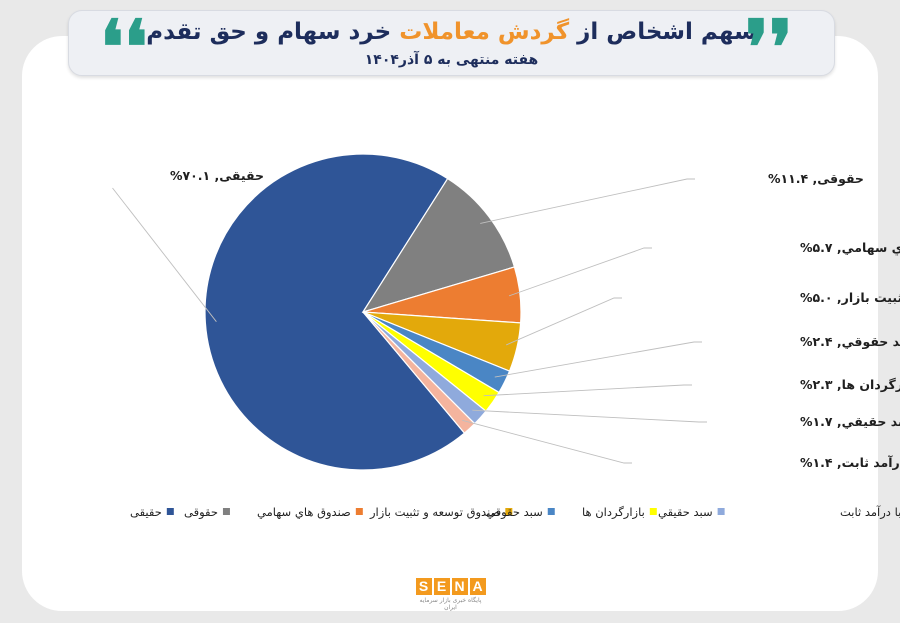 This screenshot has height=623, width=900. What do you see at coordinates (438, 245) in the screenshot?
I see `slice-2-wedge` at bounding box center [438, 245].